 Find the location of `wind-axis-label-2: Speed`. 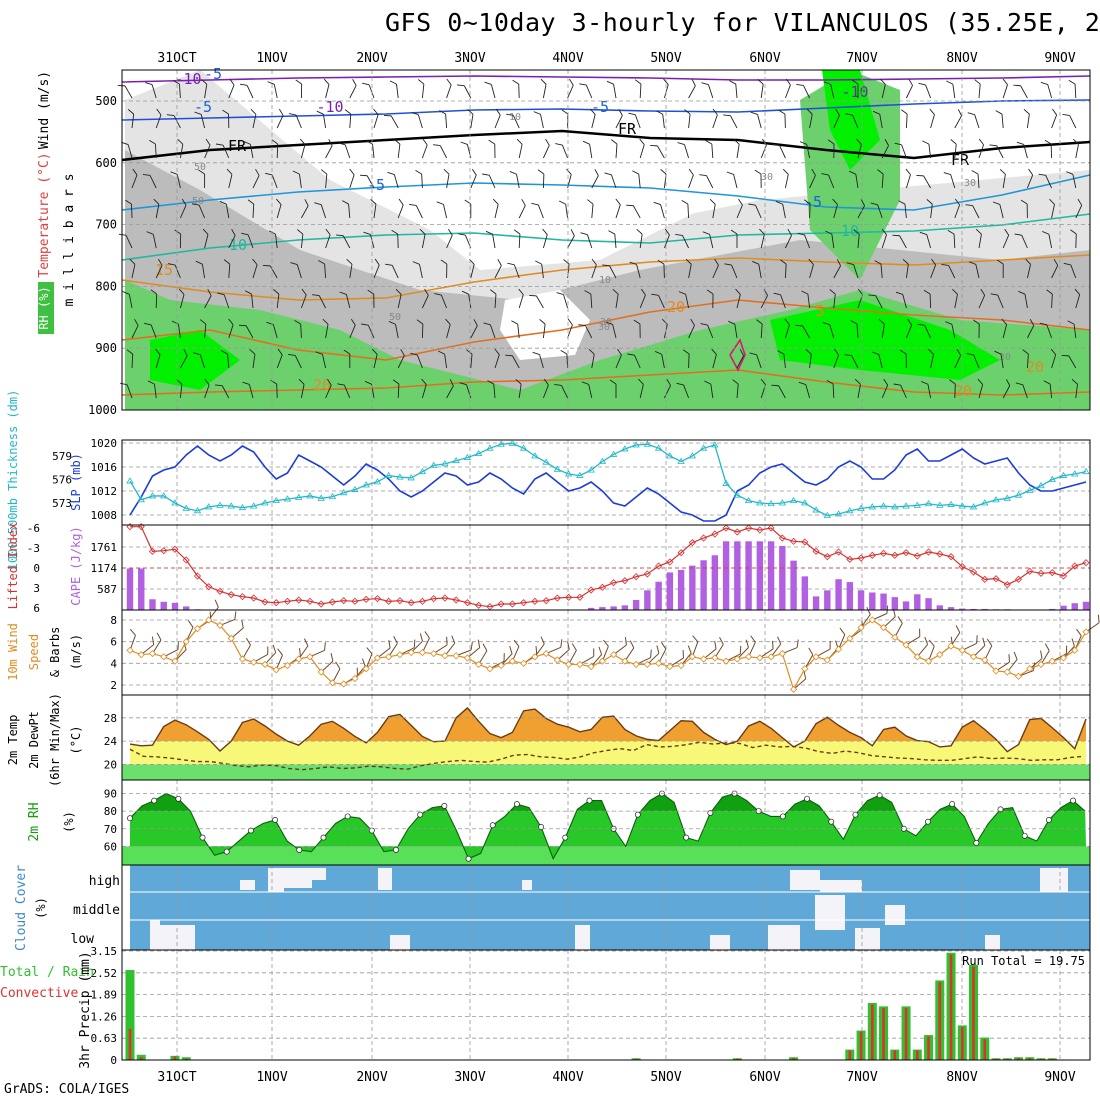

wind-axis-label-2: Speed is located at coordinates (34, 652).